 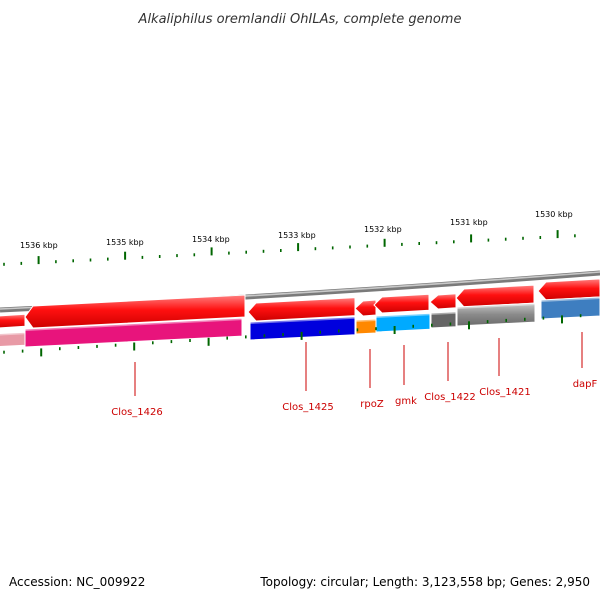 I want to click on gene-label-group: rpoZ, so click(x=372, y=379).